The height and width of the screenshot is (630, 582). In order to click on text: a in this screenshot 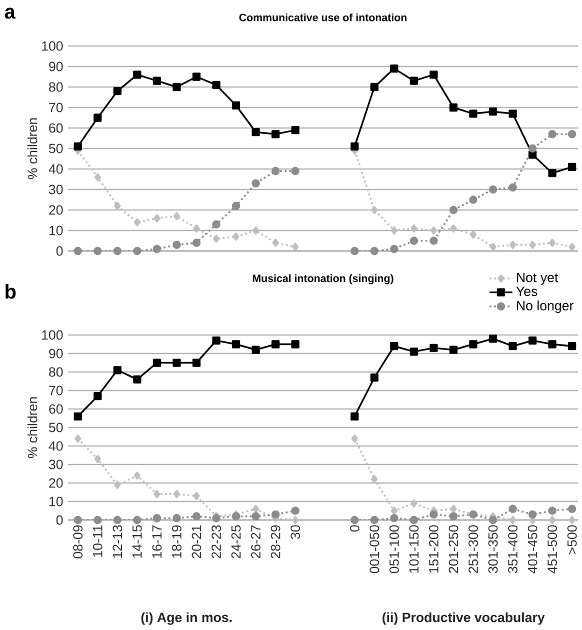, I will do `click(10, 13)`.